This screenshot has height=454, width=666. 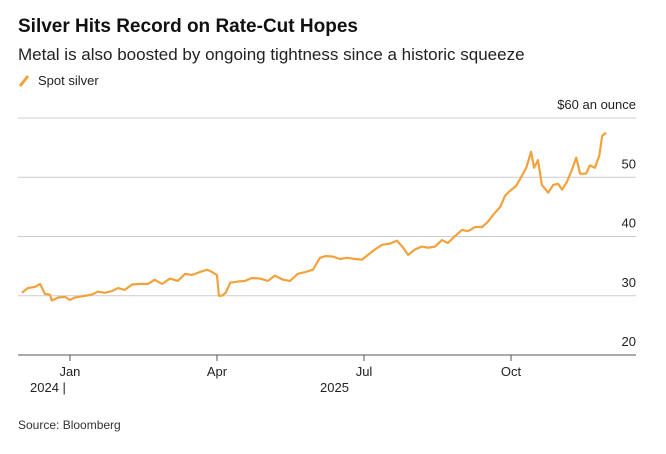 What do you see at coordinates (596, 104) in the screenshot?
I see `y-tick-label: $60 an ounce` at bounding box center [596, 104].